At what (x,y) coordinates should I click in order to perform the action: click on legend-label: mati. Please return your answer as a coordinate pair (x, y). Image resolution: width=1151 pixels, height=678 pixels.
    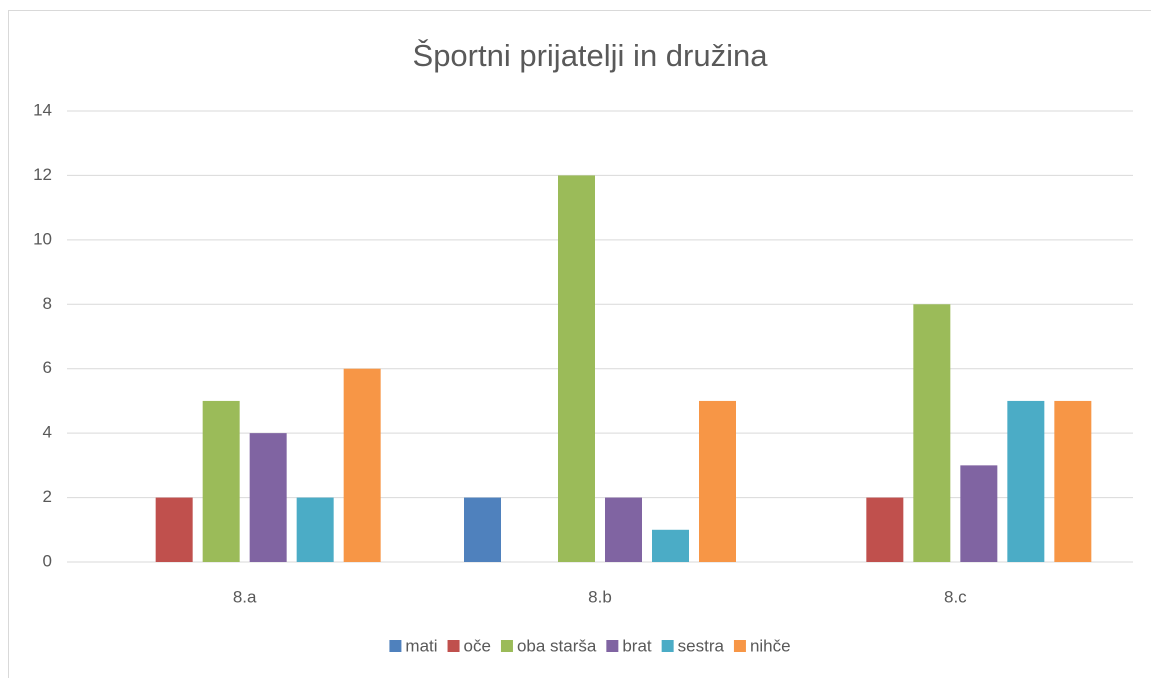
    Looking at the image, I should click on (421, 645).